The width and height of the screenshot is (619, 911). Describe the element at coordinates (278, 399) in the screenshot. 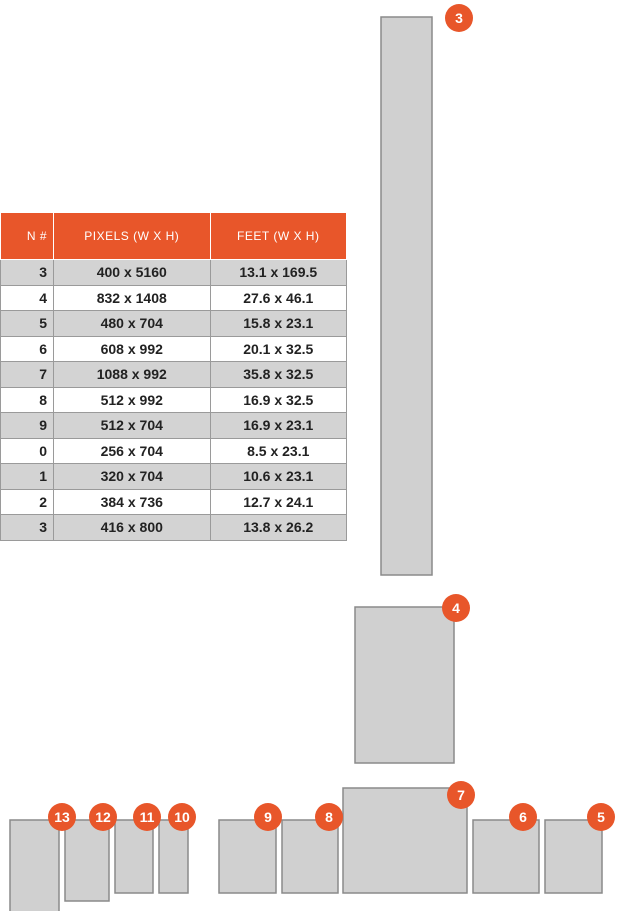

I see `table-cell: 16.9 x 32.5` at that location.